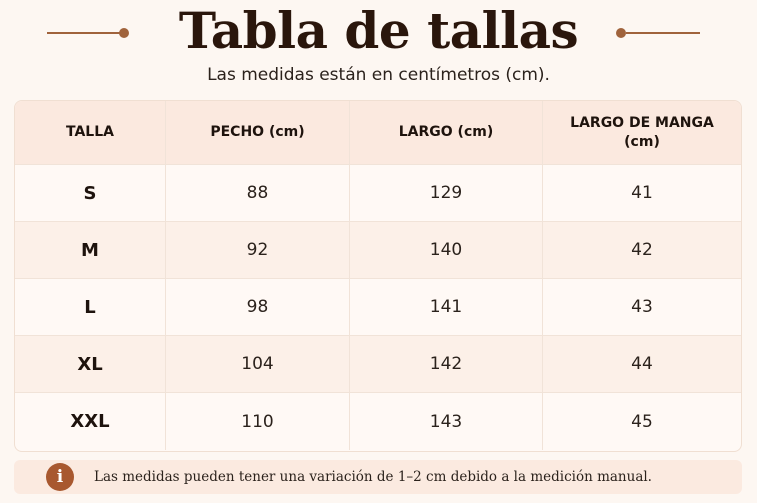 This screenshot has width=757, height=503. I want to click on size-cell: XL, so click(90, 364).